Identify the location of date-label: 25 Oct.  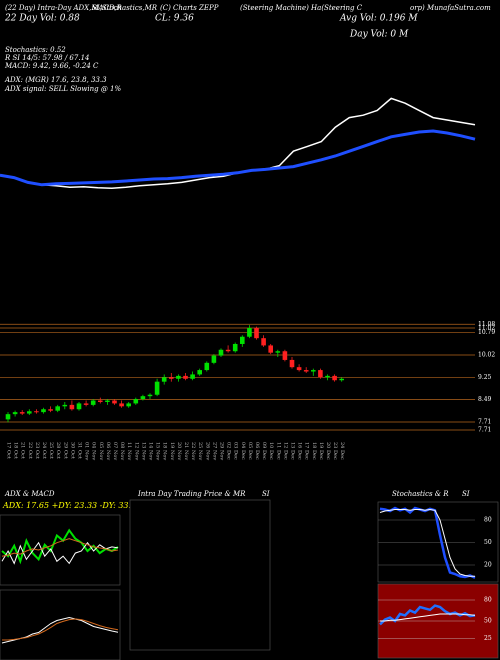
(51, 450).